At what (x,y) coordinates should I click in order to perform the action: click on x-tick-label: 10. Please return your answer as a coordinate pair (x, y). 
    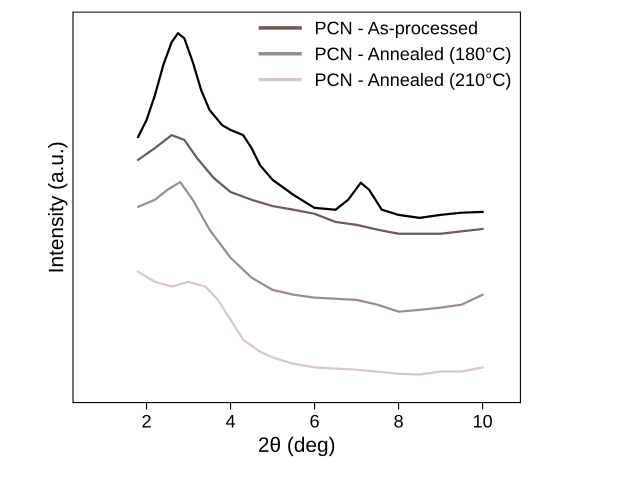
    Looking at the image, I should click on (483, 421).